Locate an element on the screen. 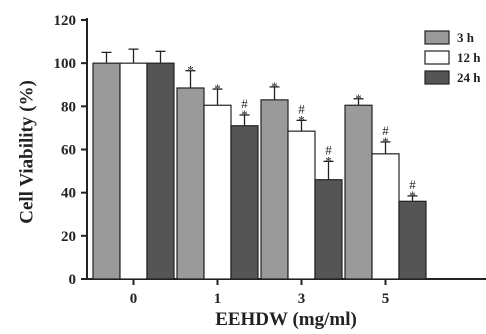 The width and height of the screenshot is (486, 334). y-tick-label: 100 is located at coordinates (65, 64).